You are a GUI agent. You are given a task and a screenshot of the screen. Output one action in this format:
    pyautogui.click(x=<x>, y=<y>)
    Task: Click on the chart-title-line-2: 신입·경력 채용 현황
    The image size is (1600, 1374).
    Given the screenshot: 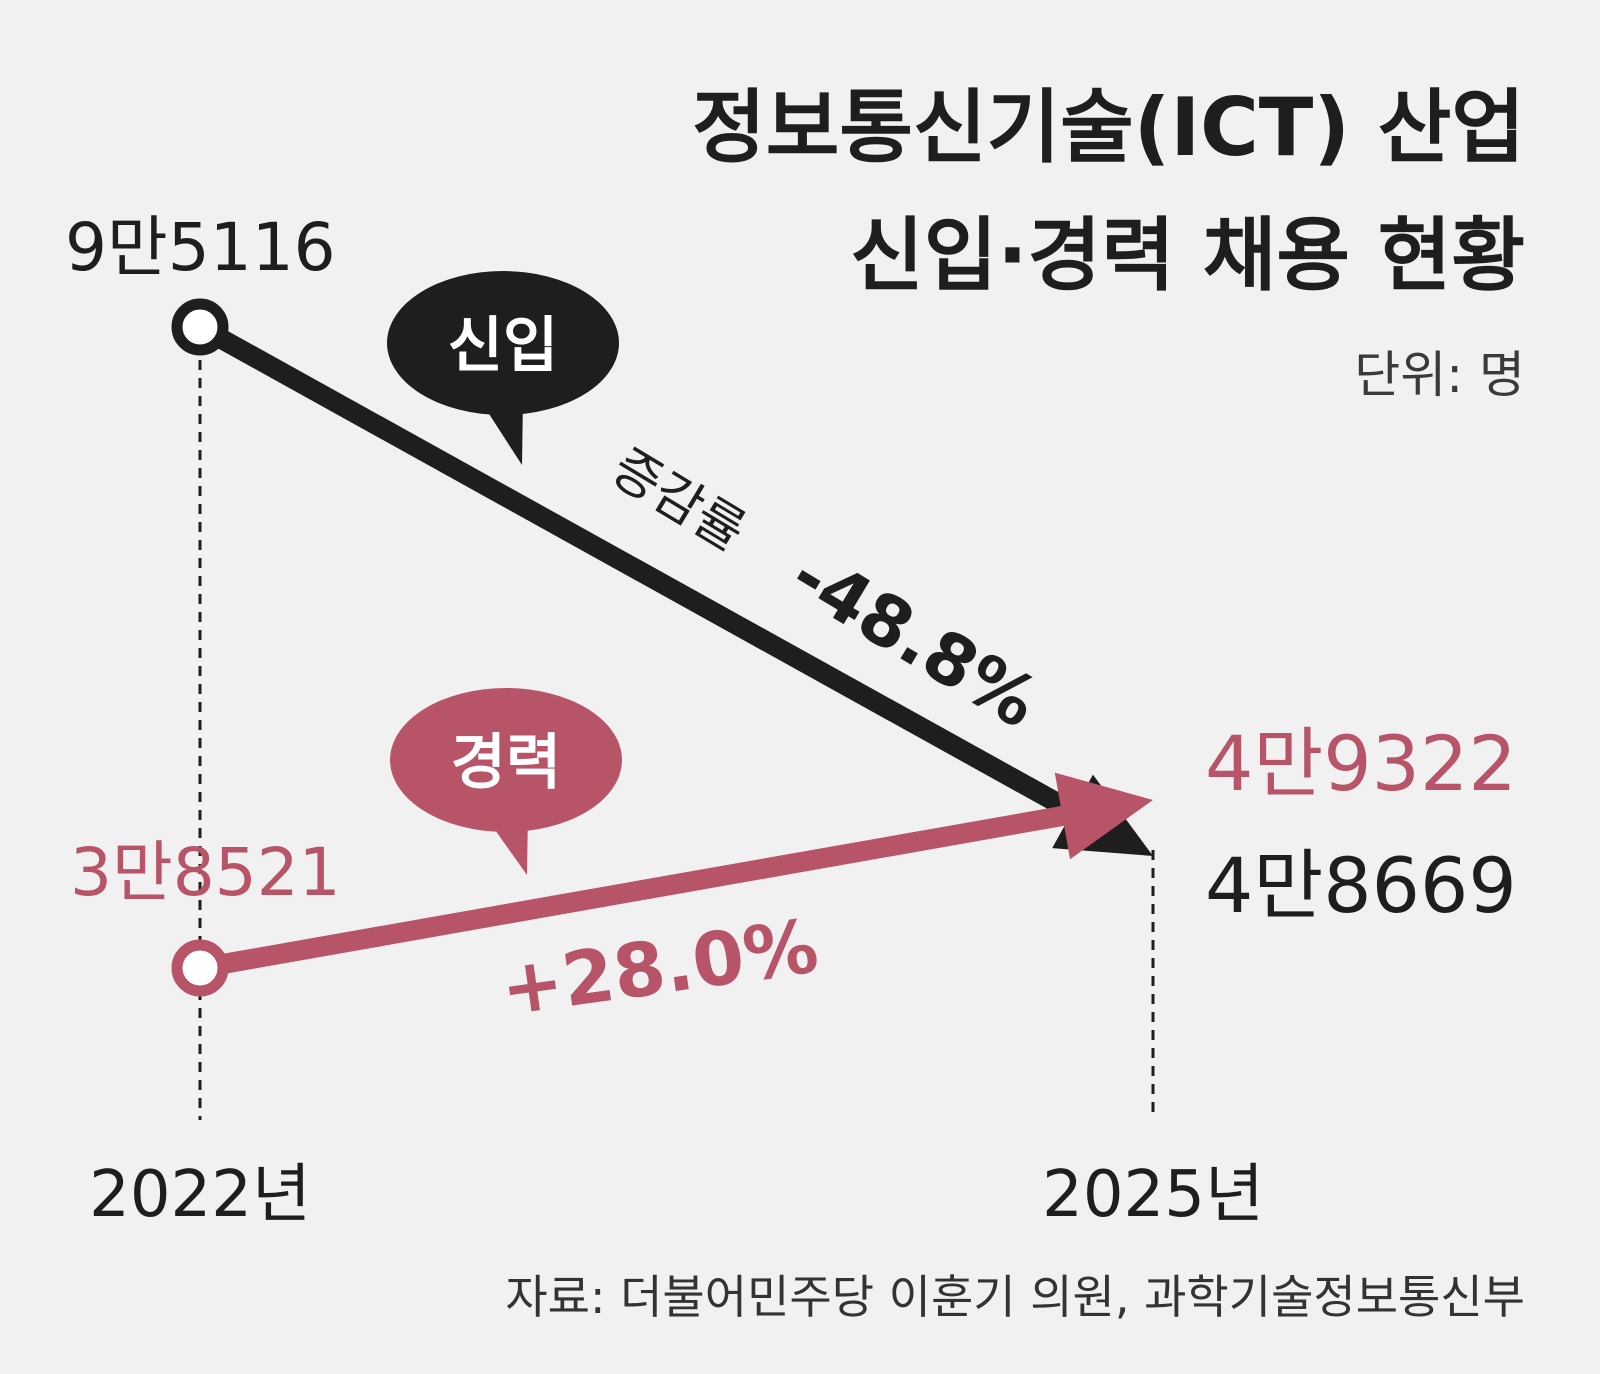 What is the action you would take?
    pyautogui.click(x=1187, y=255)
    